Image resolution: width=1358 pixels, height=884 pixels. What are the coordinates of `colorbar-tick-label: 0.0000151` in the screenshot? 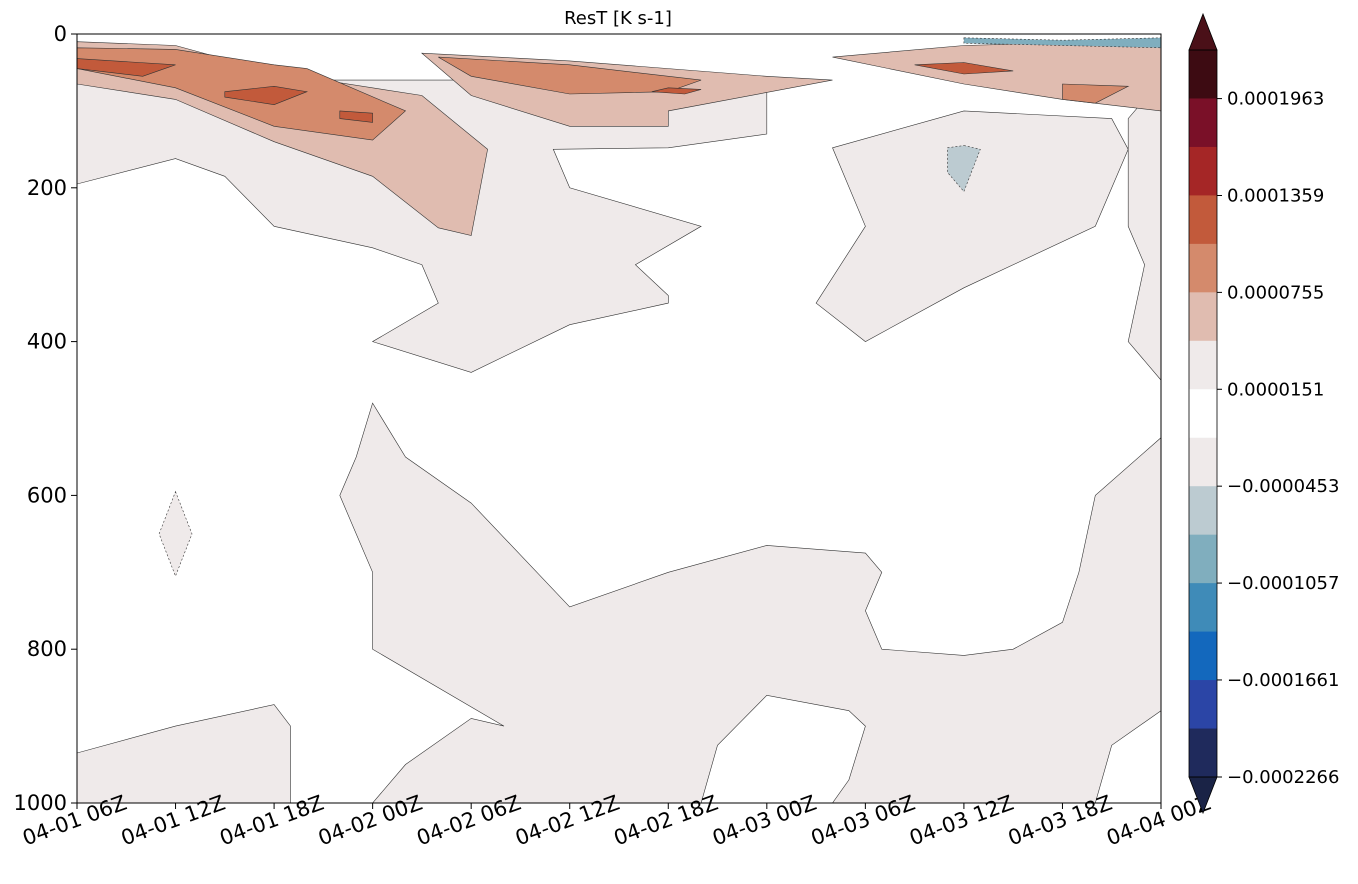 It's located at (1275, 389).